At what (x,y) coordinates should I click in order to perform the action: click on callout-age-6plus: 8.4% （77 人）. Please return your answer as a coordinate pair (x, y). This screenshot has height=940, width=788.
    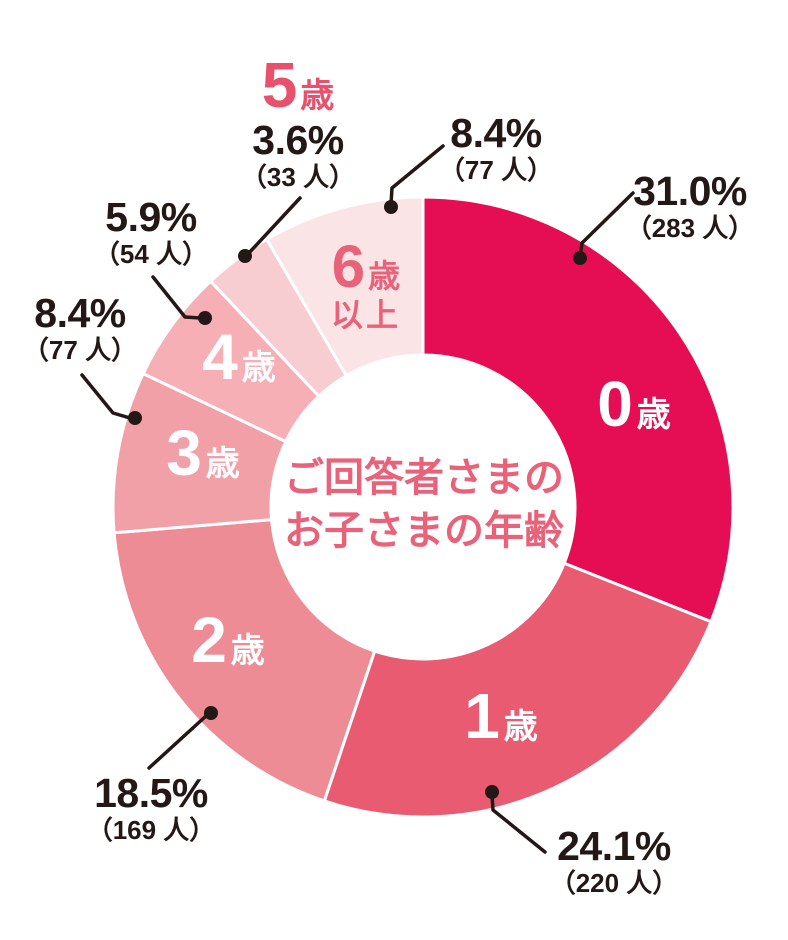
    Looking at the image, I should click on (496, 148).